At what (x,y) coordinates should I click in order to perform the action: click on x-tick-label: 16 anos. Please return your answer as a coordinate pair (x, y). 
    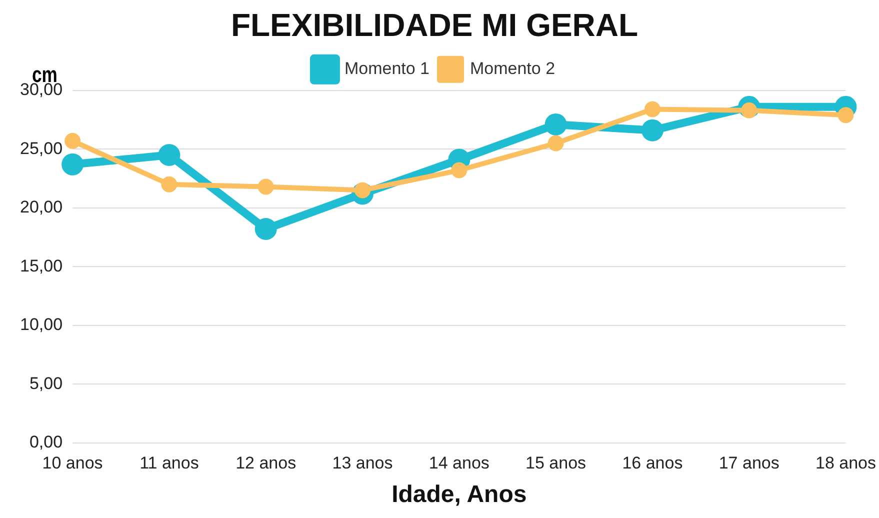
    Looking at the image, I should click on (652, 463).